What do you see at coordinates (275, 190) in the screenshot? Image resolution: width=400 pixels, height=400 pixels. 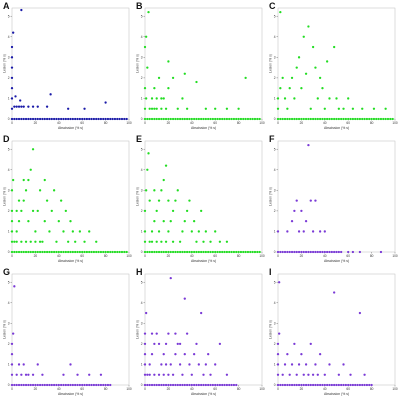 I see `y-tick-label: 3` at bounding box center [275, 190].